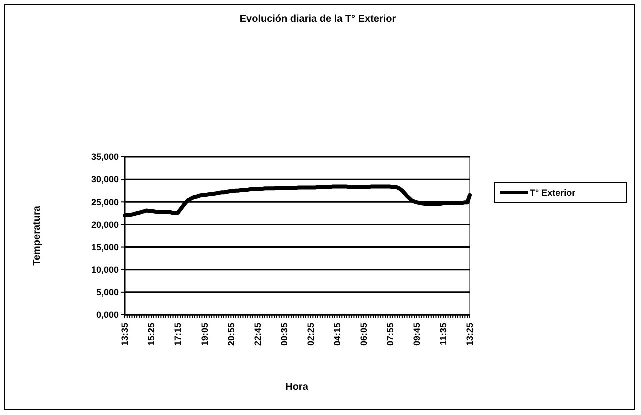 Image resolution: width=641 pixels, height=415 pixels. I want to click on x-tick-label: 17:15, so click(178, 334).